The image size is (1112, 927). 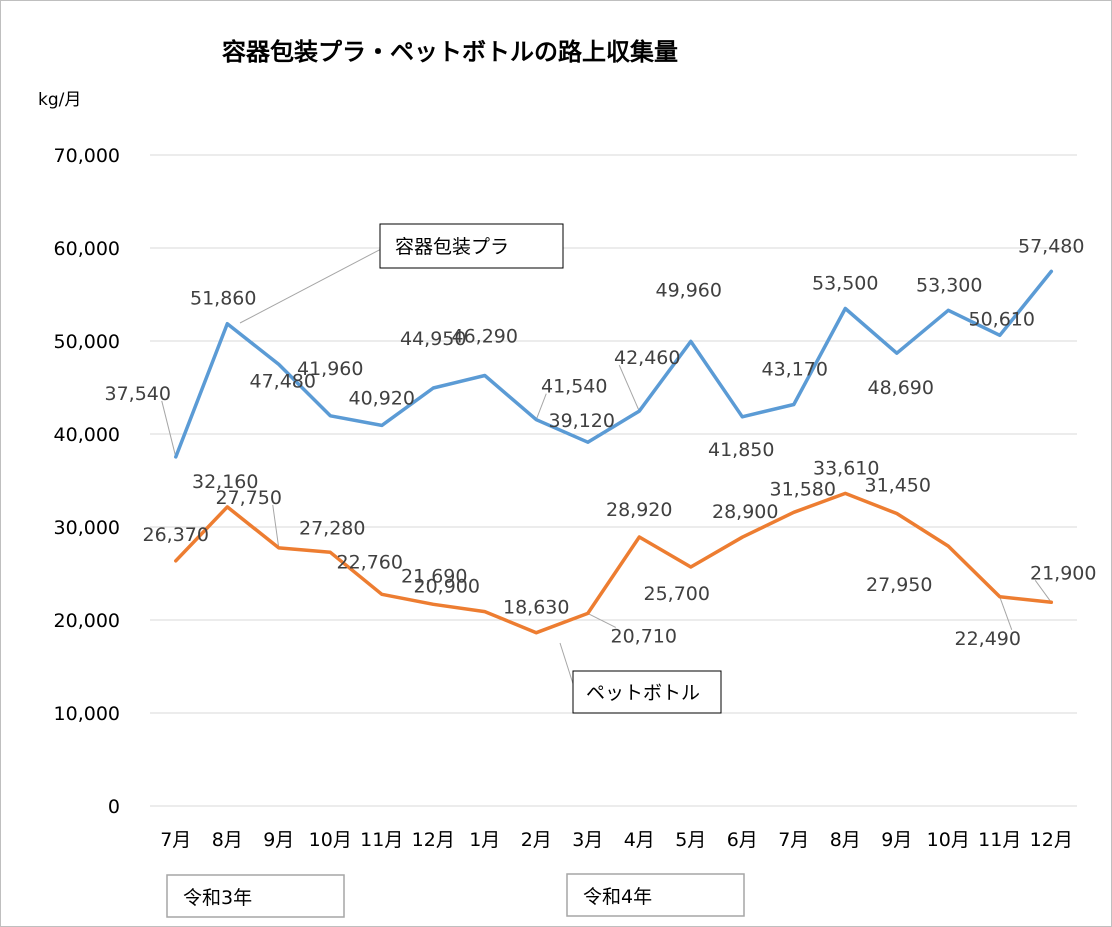 What do you see at coordinates (845, 283) in the screenshot?
I see `data-label-plastic: 53,500` at bounding box center [845, 283].